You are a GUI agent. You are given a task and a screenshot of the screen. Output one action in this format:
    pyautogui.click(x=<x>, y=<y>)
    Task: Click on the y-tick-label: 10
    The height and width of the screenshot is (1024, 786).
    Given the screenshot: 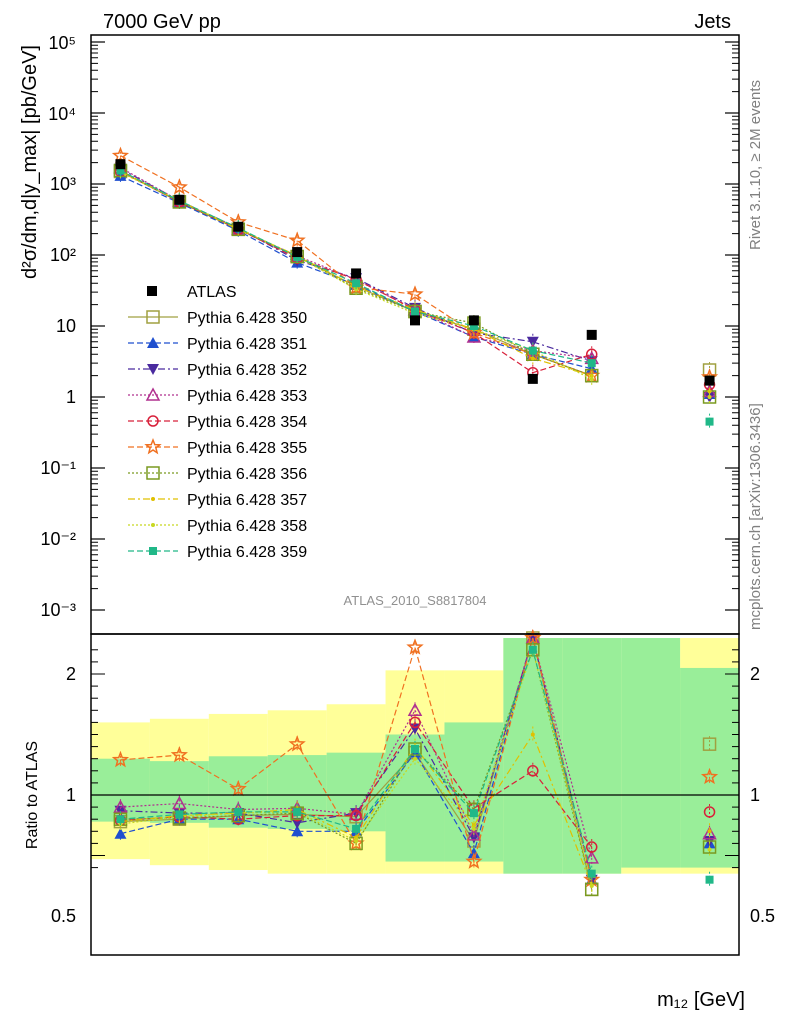 What is the action you would take?
    pyautogui.click(x=66, y=326)
    